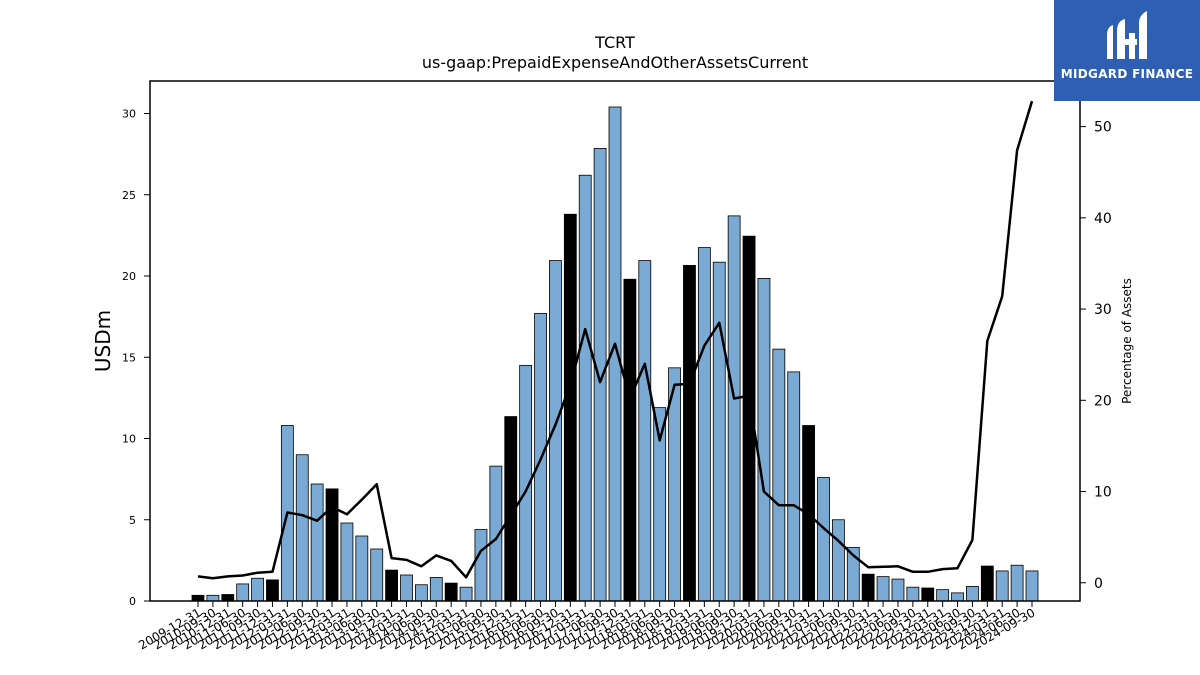  I want to click on y-axis-label: USDm, so click(103, 341).